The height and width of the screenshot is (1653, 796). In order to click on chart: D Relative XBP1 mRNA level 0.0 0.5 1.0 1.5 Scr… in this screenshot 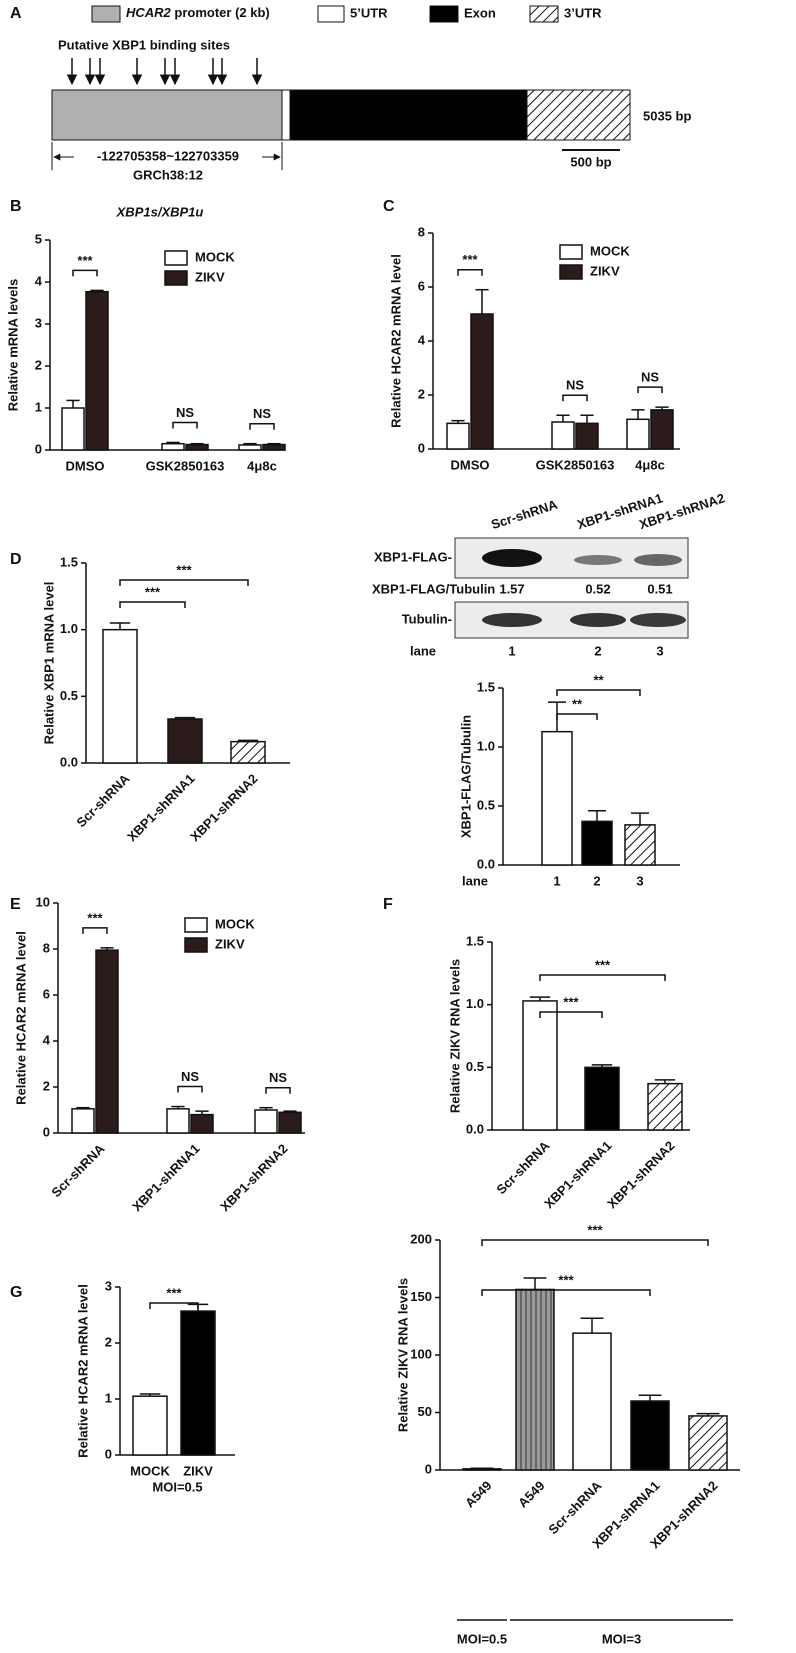, I will do `click(150, 697)`.